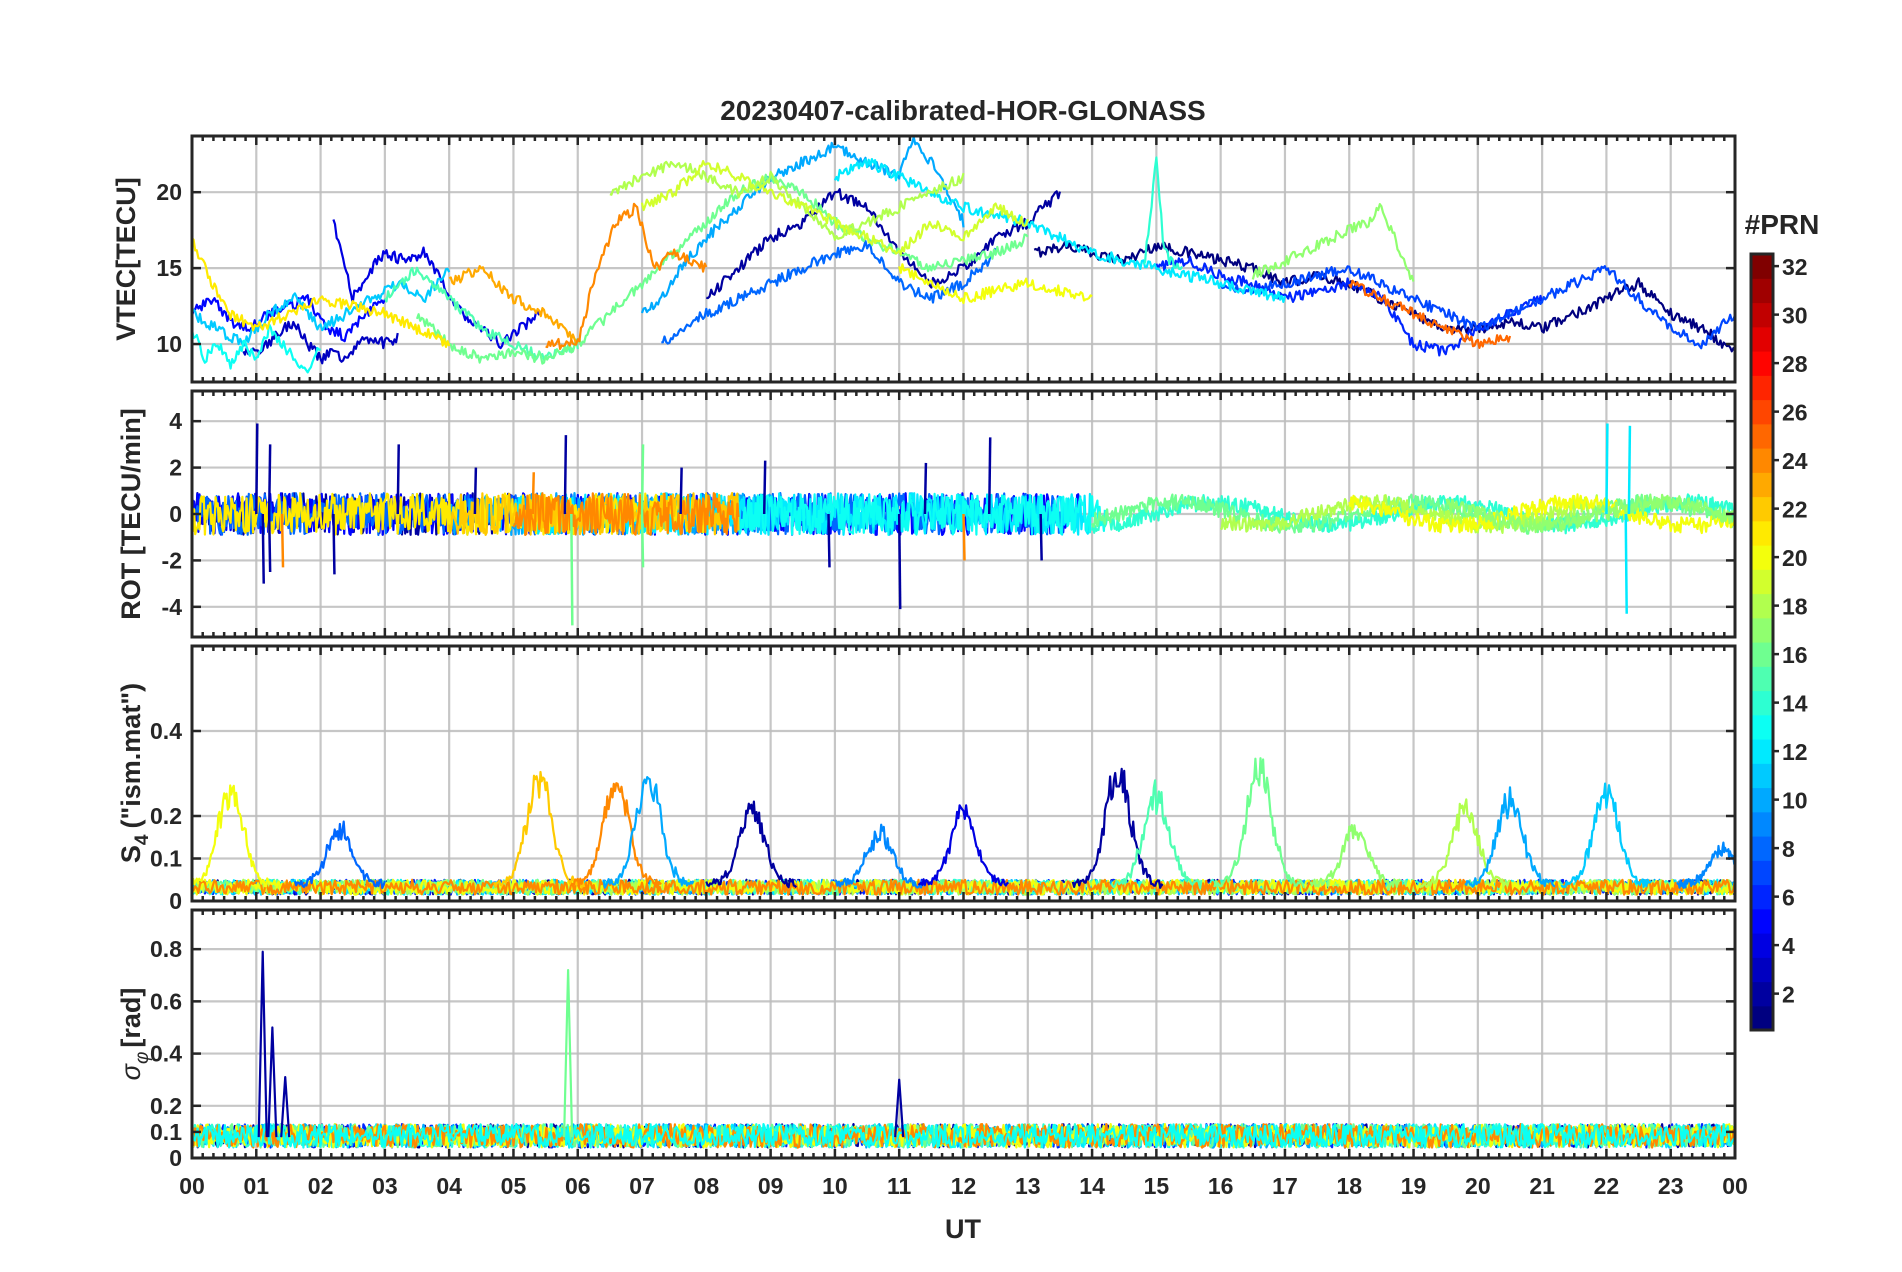 Image resolution: width=1902 pixels, height=1272 pixels. What do you see at coordinates (707, 1186) in the screenshot?
I see `x-tick-label: 08` at bounding box center [707, 1186].